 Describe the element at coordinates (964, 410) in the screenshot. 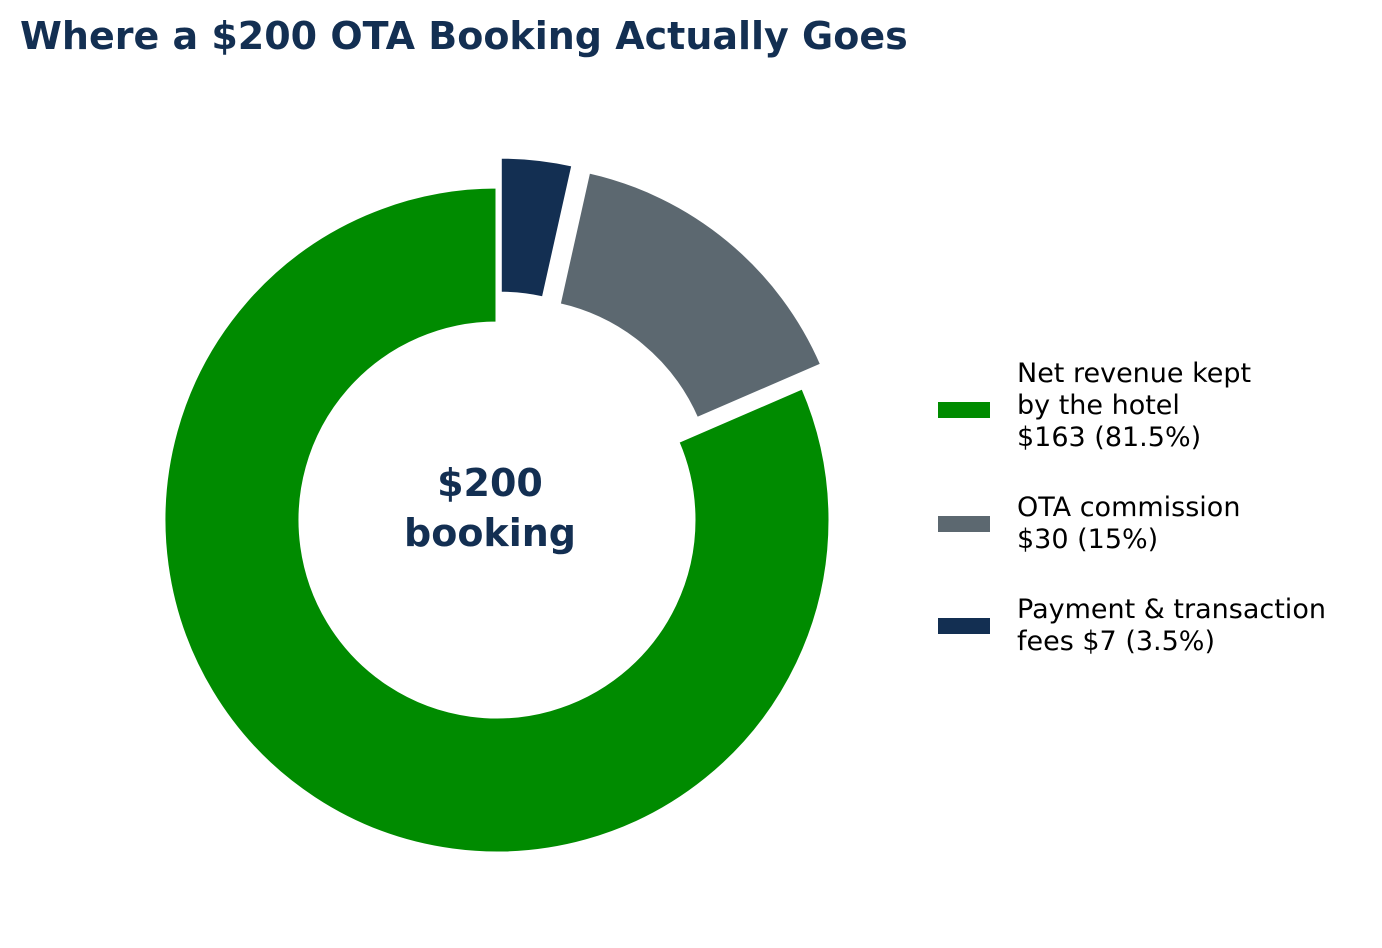

I see `legend-swatch-net-revenue` at that location.